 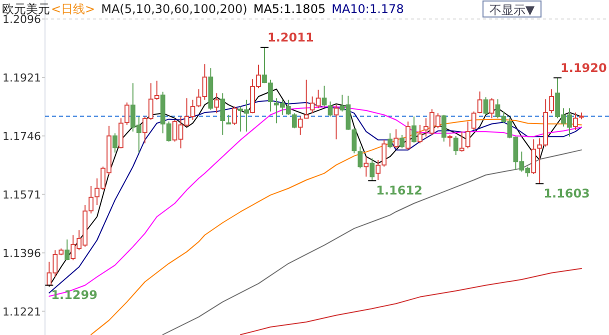 What do you see at coordinates (21, 77) in the screenshot?
I see `y-tick-label: 1.1921` at bounding box center [21, 77].